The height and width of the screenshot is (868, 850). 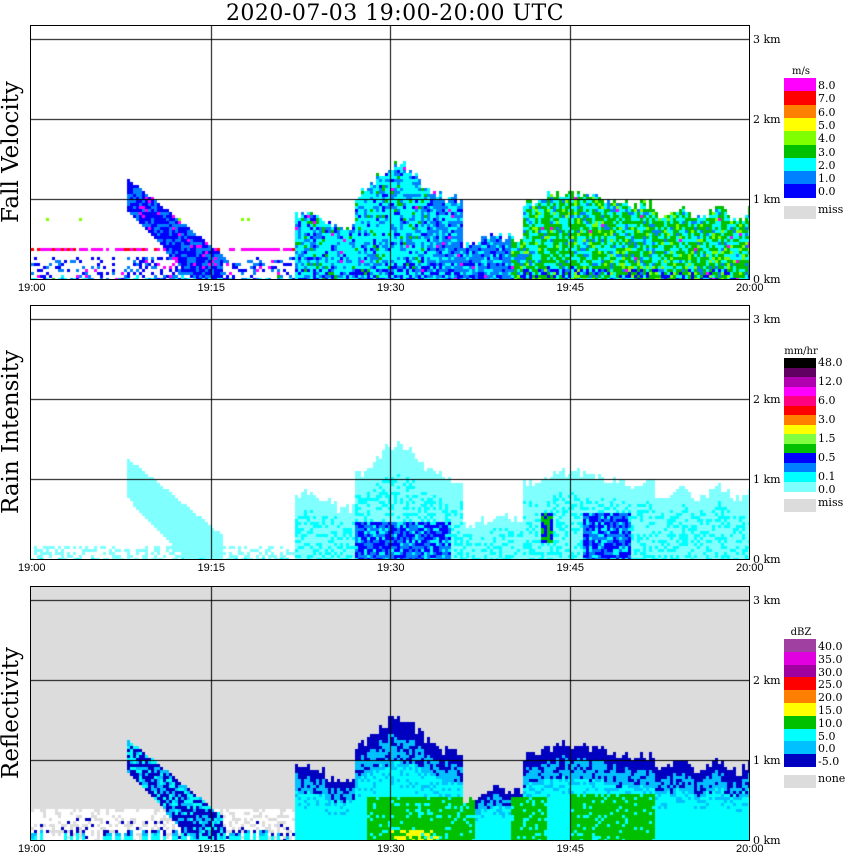 What do you see at coordinates (395, 13) in the screenshot?
I see `chart-title: 2020-07-03 19:00-20:00 UTC` at bounding box center [395, 13].